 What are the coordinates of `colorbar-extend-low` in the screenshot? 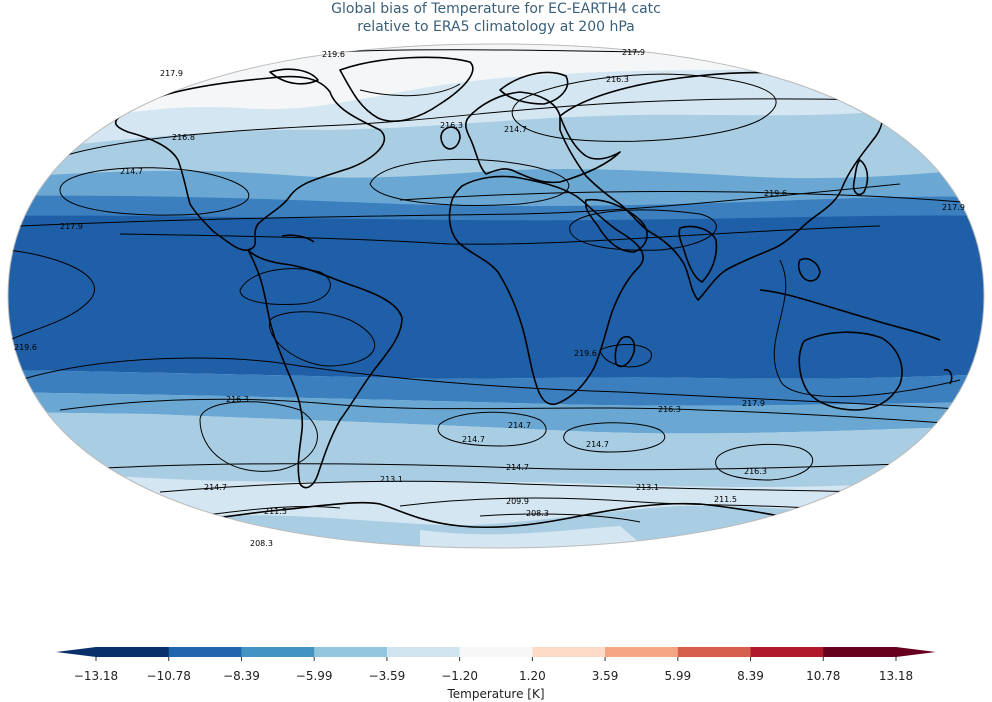 It's located at (76, 652).